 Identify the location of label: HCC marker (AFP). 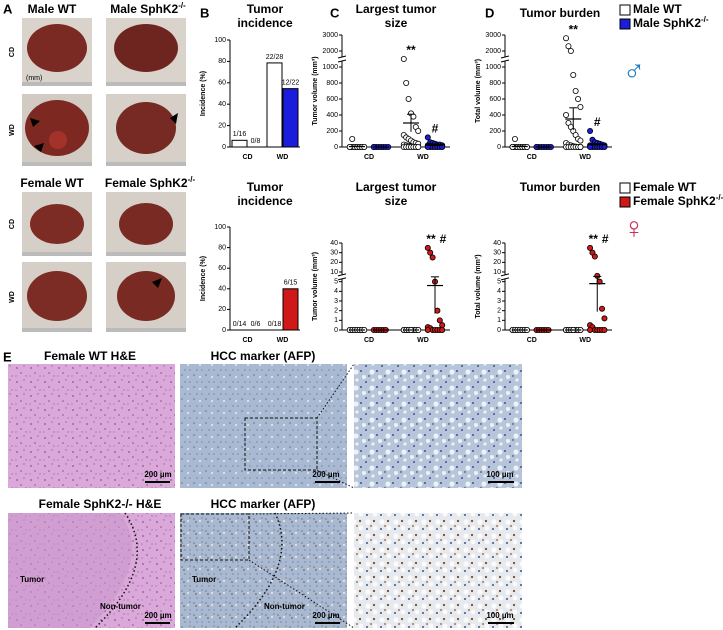
(263, 504).